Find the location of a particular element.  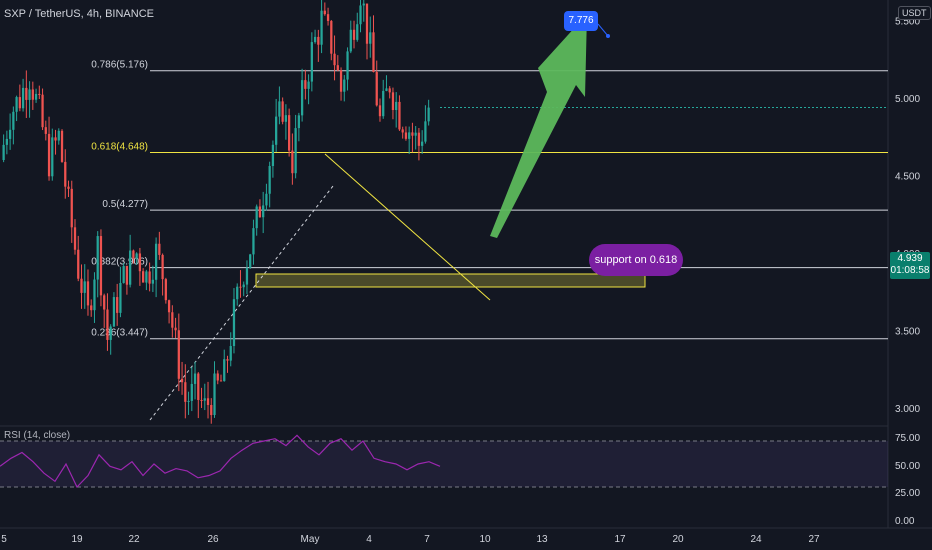

date-tick-label: May is located at coordinates (310, 539).